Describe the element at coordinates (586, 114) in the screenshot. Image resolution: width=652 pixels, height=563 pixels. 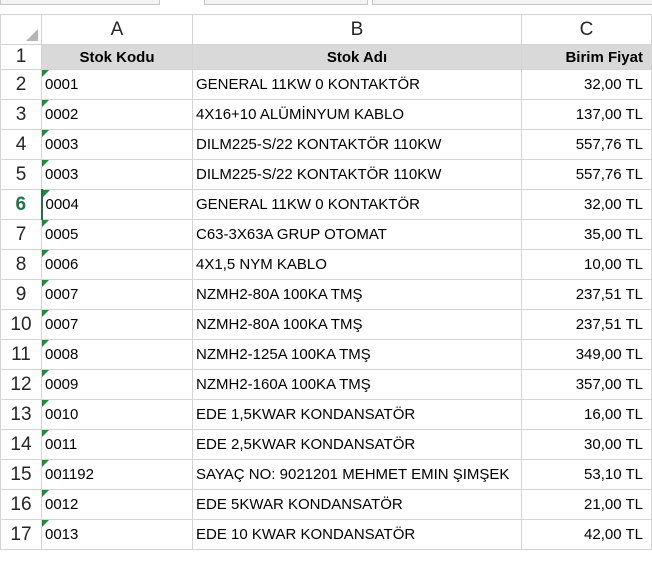
I see `cell-birim-fiyat: 137,00 TL` at that location.